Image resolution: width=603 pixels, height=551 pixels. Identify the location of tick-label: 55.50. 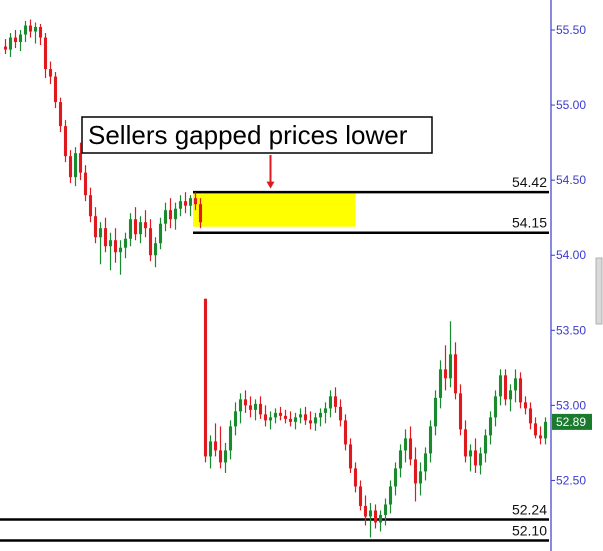
(571, 30).